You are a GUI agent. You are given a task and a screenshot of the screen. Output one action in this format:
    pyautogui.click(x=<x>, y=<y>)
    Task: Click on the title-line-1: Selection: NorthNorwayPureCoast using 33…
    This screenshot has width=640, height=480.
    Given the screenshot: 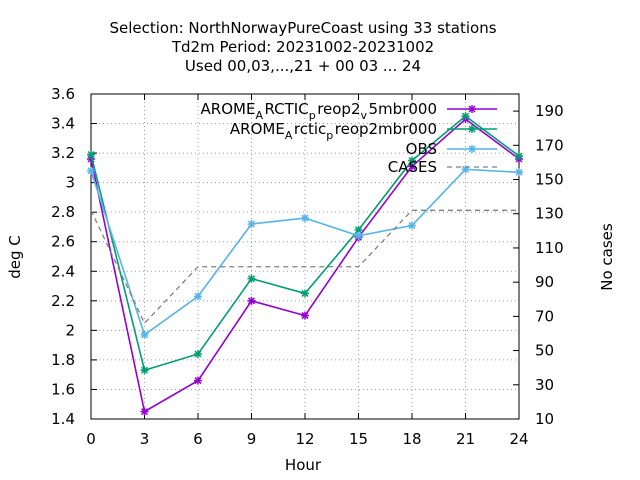 What is the action you would take?
    pyautogui.click(x=302, y=28)
    